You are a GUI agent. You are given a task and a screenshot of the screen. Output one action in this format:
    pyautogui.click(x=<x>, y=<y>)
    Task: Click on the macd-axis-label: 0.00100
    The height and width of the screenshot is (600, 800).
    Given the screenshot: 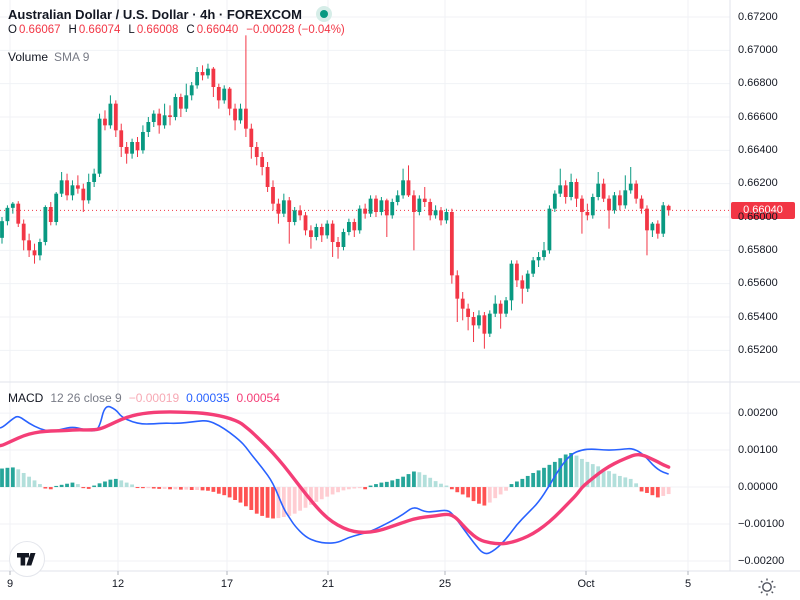 What is the action you would take?
    pyautogui.click(x=758, y=449)
    